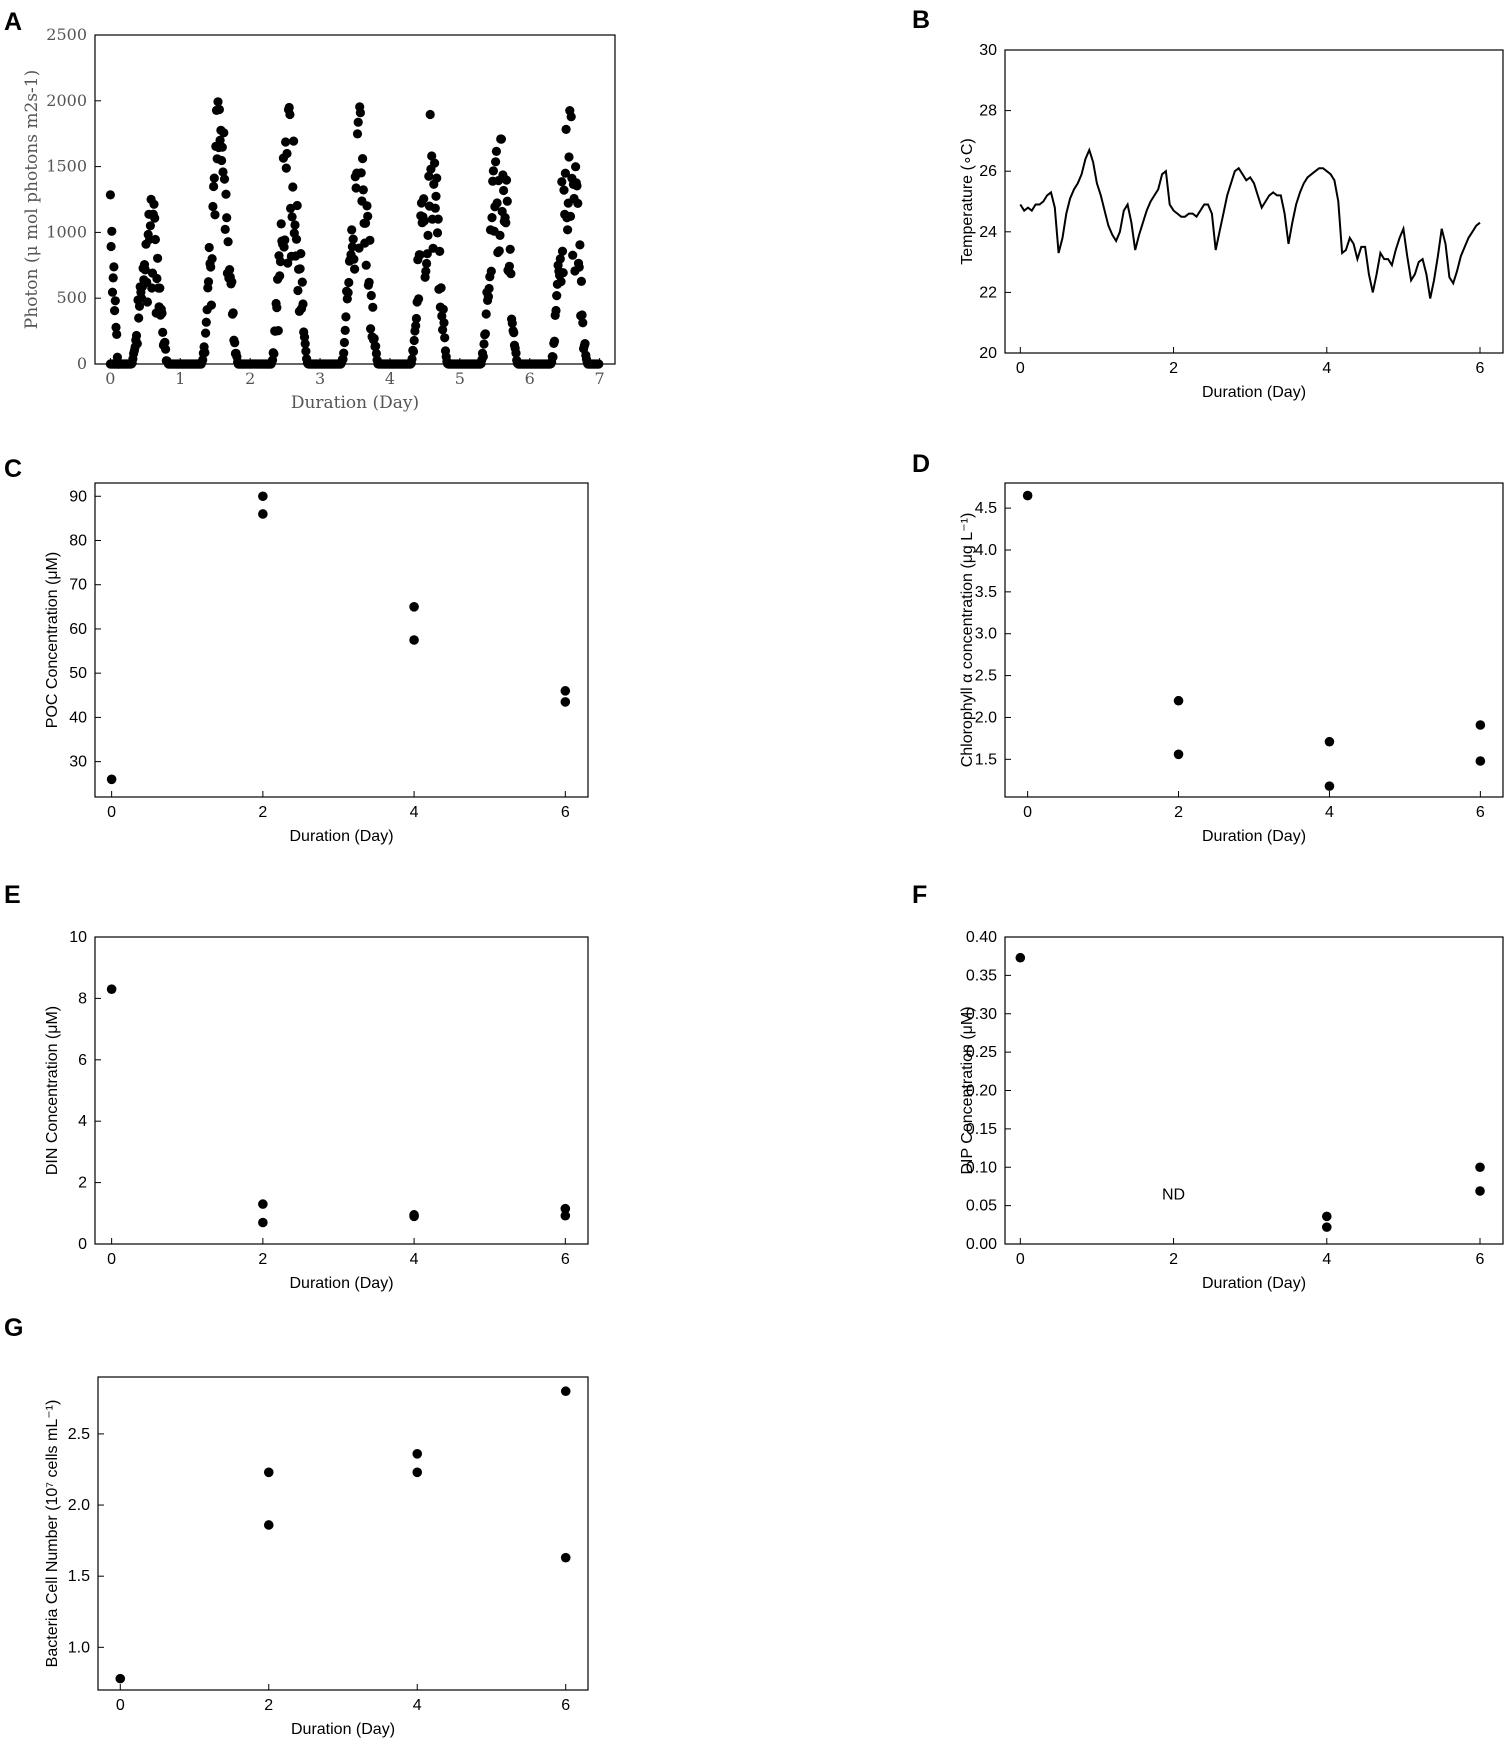  Describe the element at coordinates (986, 550) in the screenshot. I see `y-tick-label: 4.0` at that location.